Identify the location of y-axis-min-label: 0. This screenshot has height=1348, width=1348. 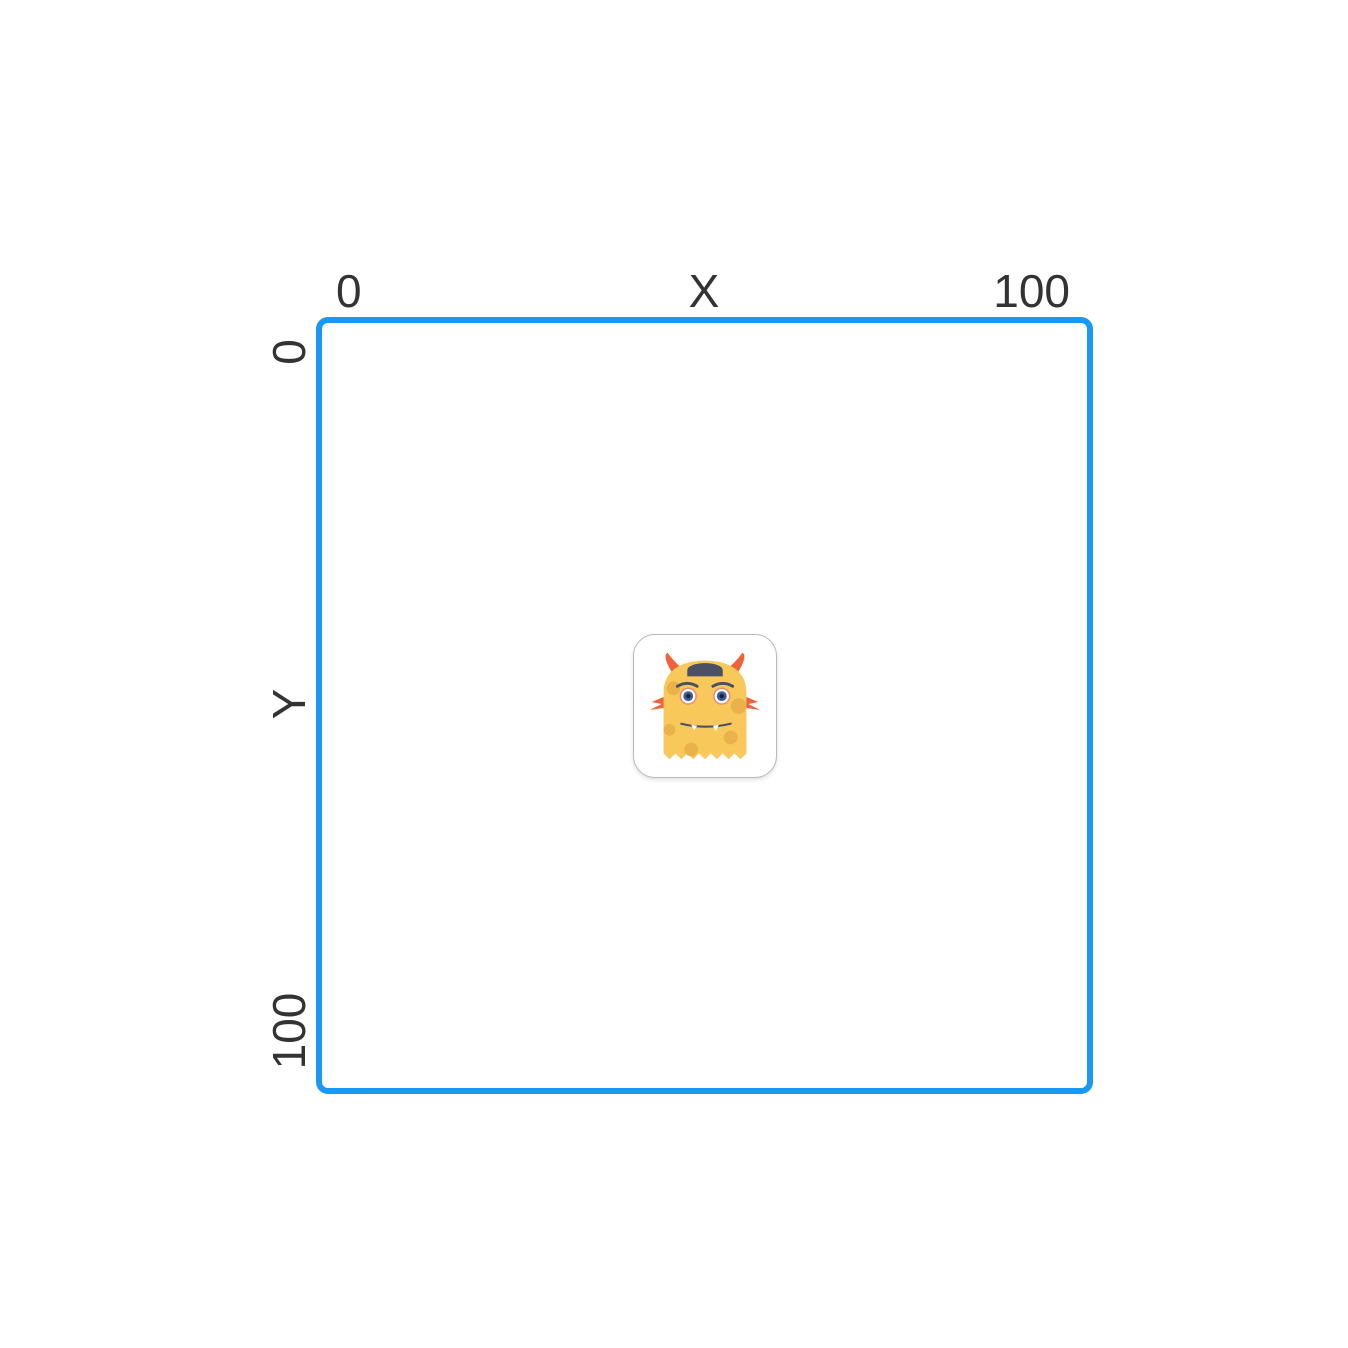
(289, 352).